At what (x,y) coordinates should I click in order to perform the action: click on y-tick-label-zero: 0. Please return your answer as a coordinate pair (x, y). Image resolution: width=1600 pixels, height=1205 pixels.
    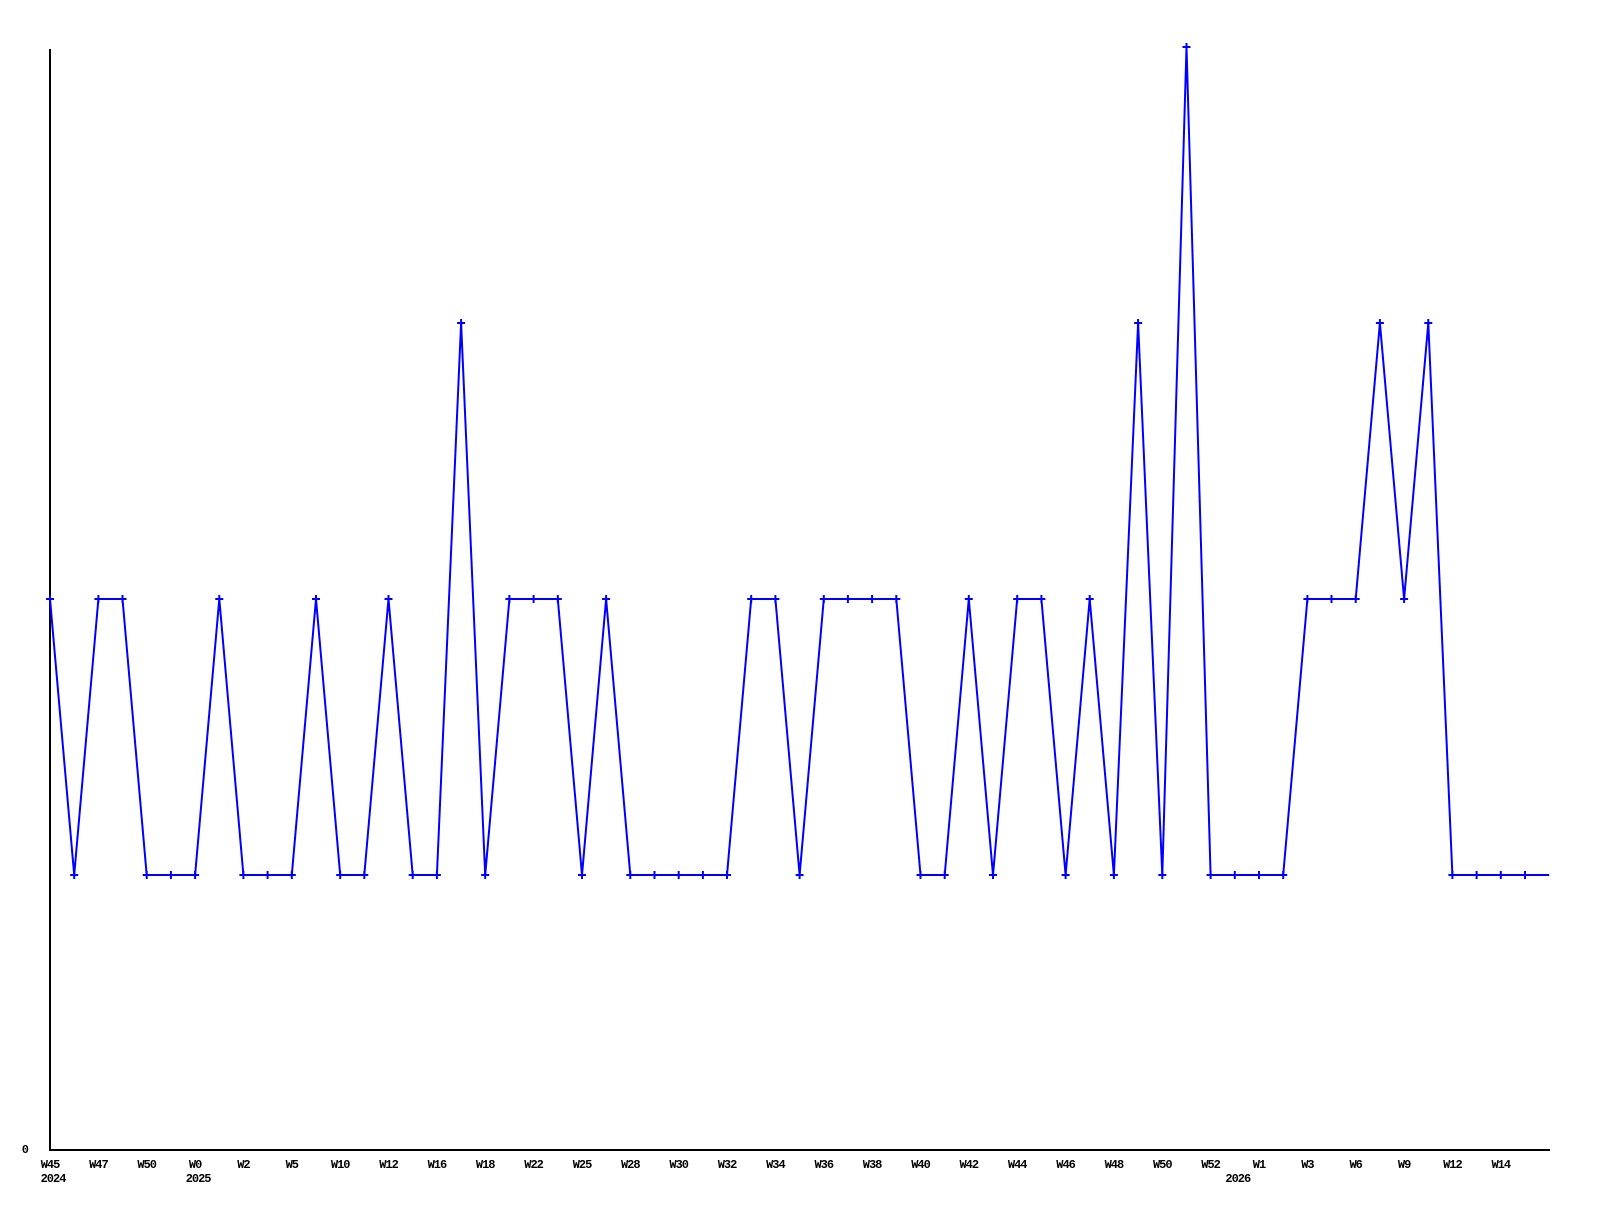
    Looking at the image, I should click on (25, 1150).